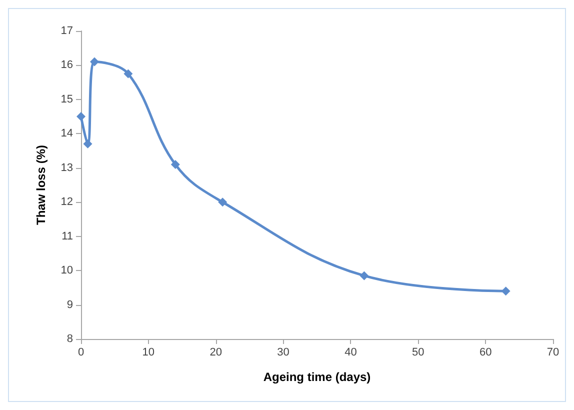  What do you see at coordinates (66, 270) in the screenshot?
I see `y-tick-label: 10` at bounding box center [66, 270].